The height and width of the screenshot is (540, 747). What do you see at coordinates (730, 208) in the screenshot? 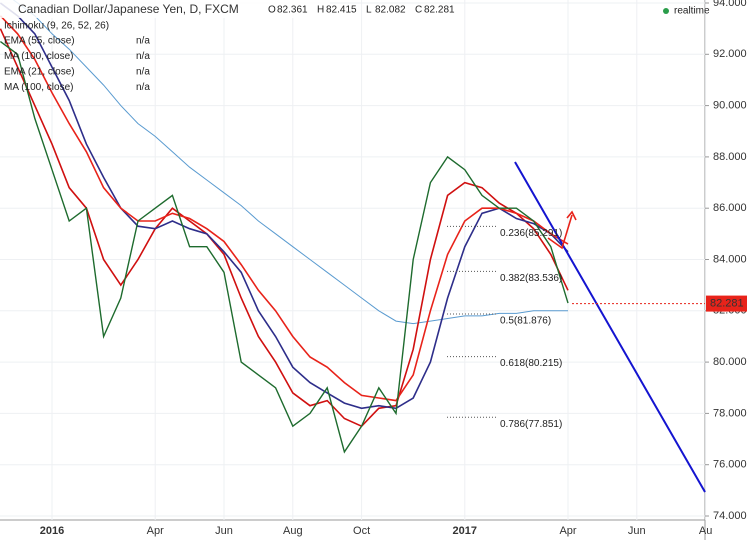
I see `y-tick-label: 86.000` at bounding box center [730, 208].